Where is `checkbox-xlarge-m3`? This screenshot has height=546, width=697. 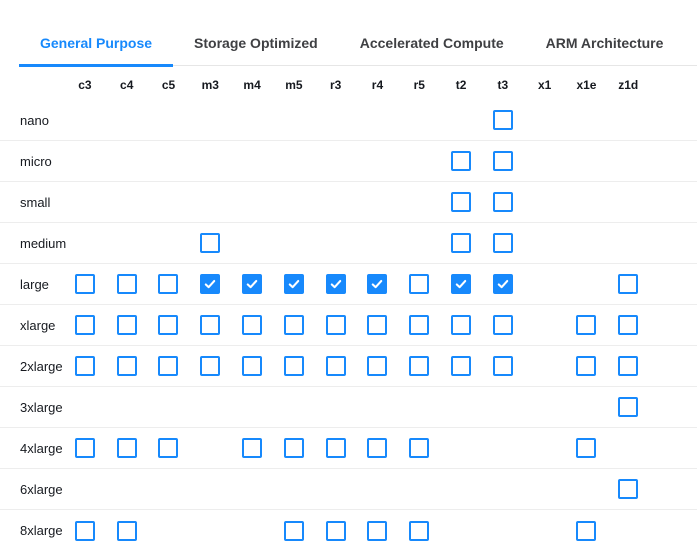 checkbox-xlarge-m3 is located at coordinates (210, 325).